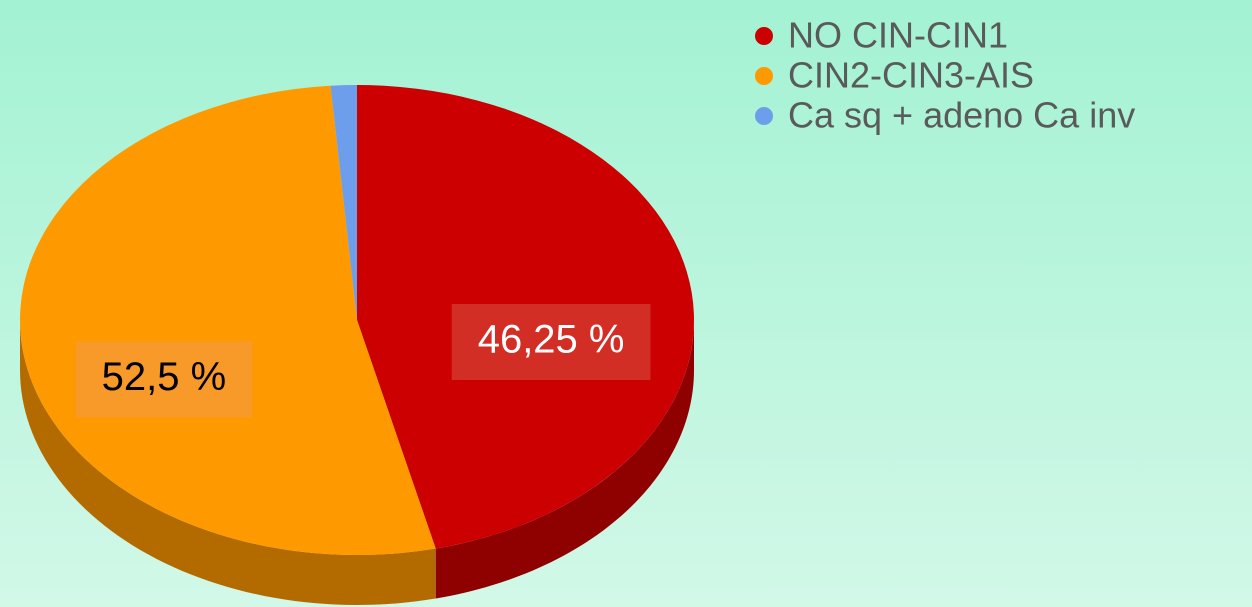  I want to click on slice-side, so click(564, 459).